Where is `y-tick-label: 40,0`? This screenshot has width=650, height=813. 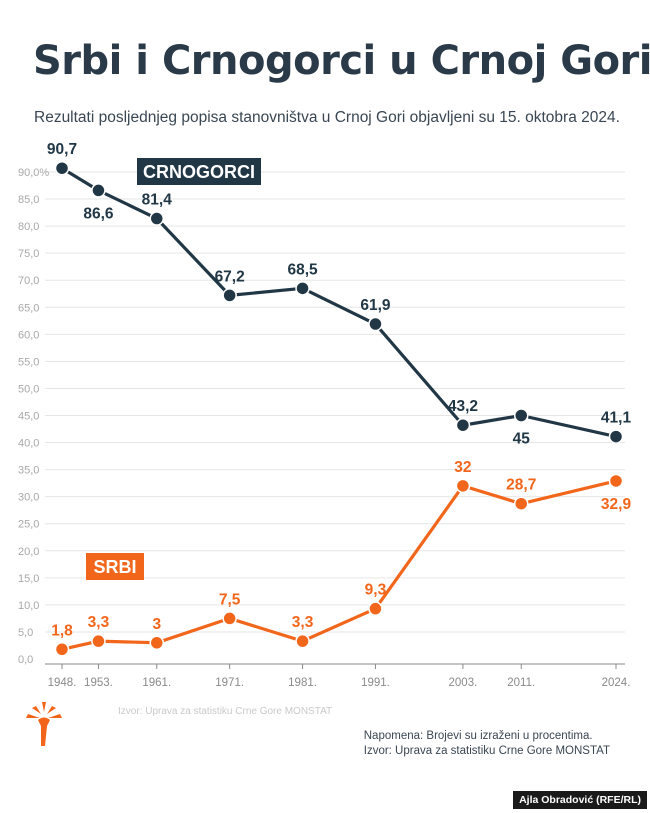
y-tick-label: 40,0 is located at coordinates (28, 444).